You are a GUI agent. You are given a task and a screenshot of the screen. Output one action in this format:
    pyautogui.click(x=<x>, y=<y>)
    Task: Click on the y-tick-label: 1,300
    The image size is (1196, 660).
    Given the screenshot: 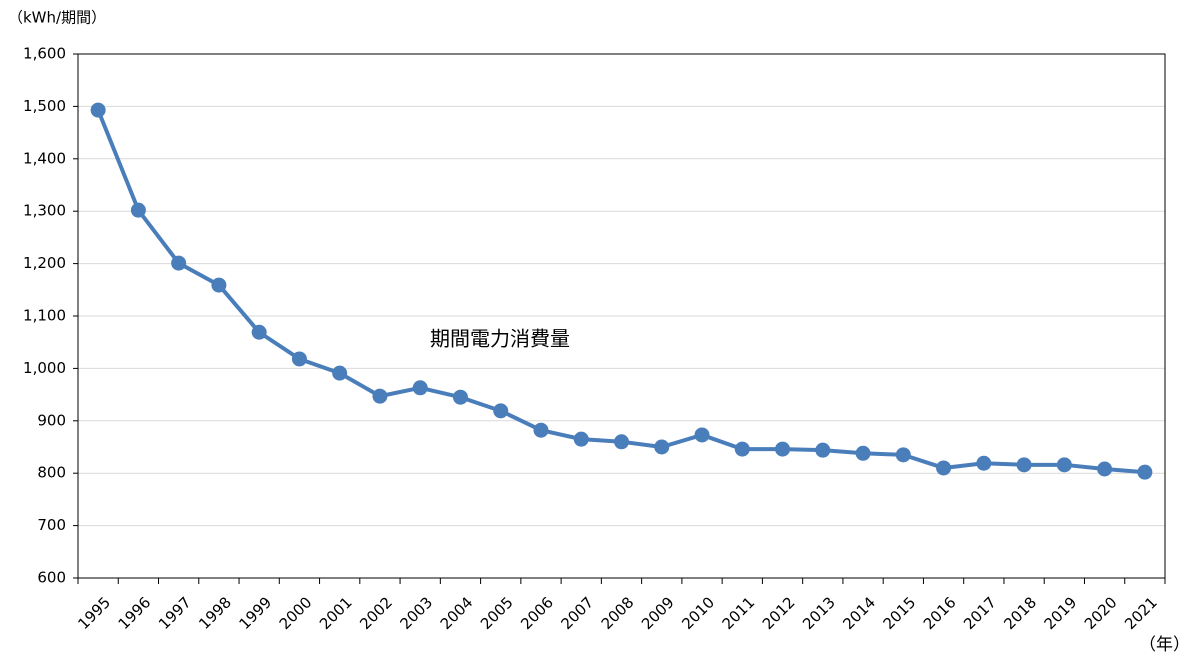 What is the action you would take?
    pyautogui.click(x=44, y=211)
    